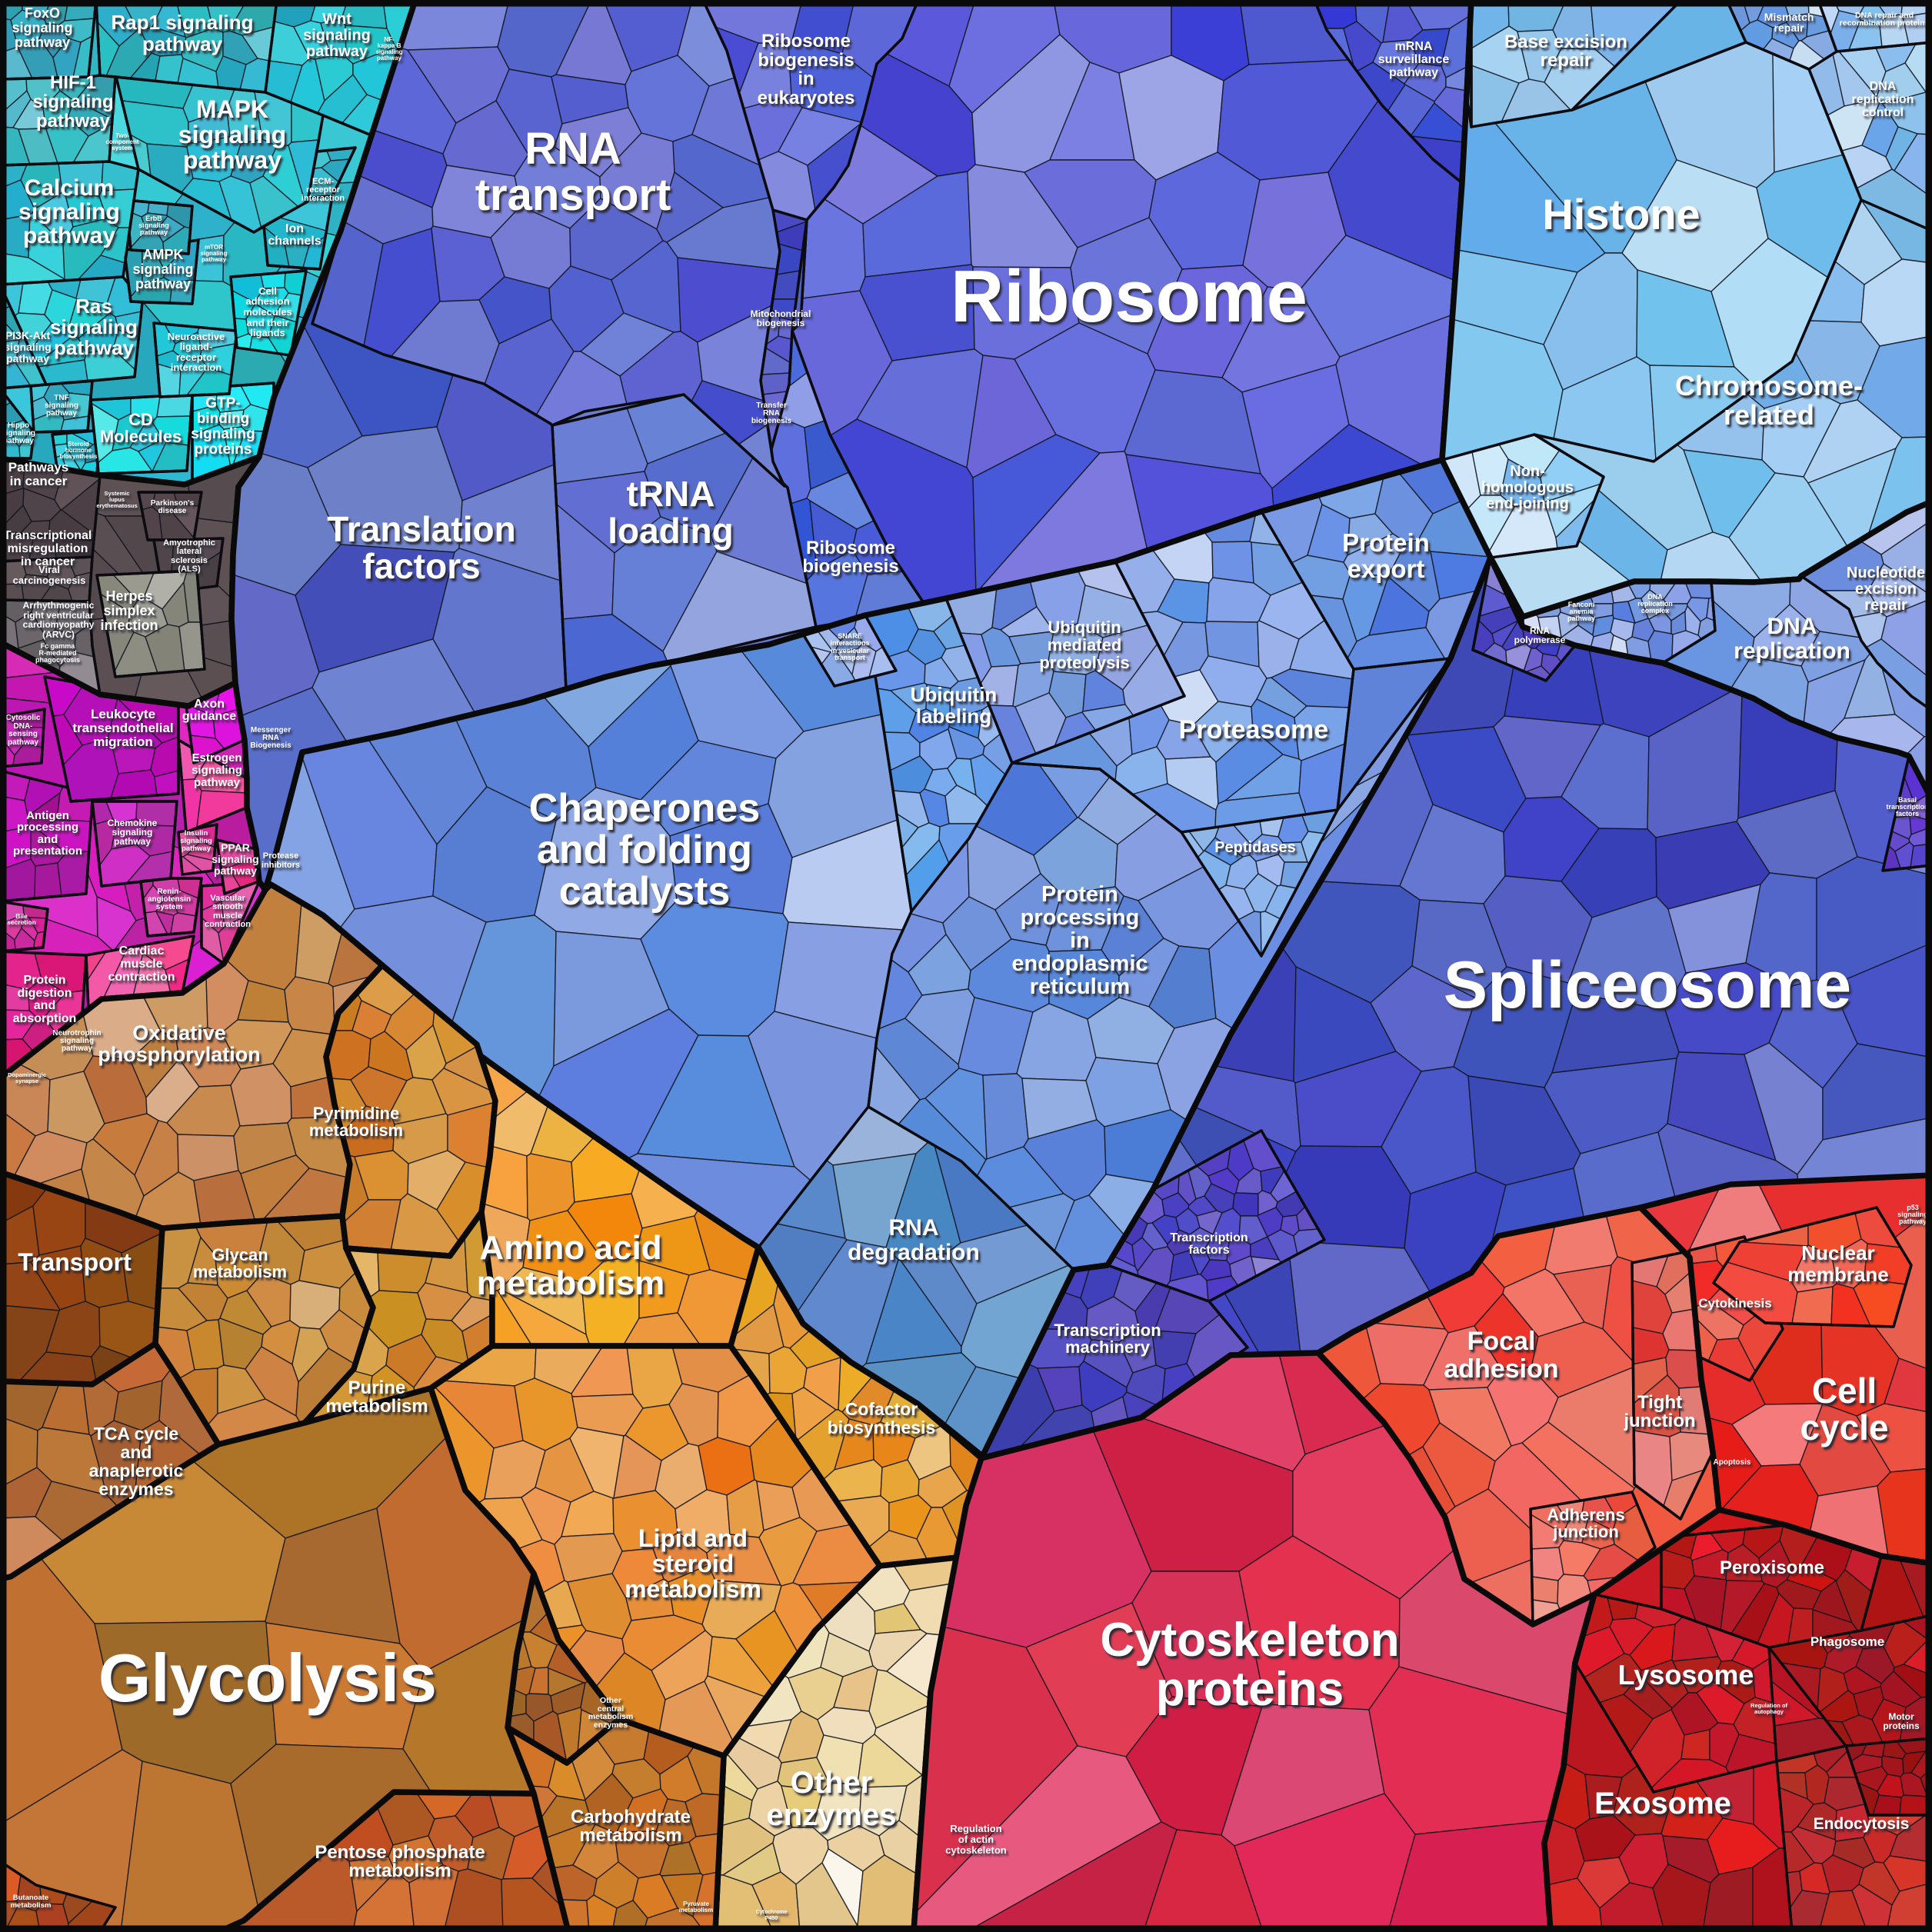  I want to click on svg-text: Phagosome, so click(1847, 1641).